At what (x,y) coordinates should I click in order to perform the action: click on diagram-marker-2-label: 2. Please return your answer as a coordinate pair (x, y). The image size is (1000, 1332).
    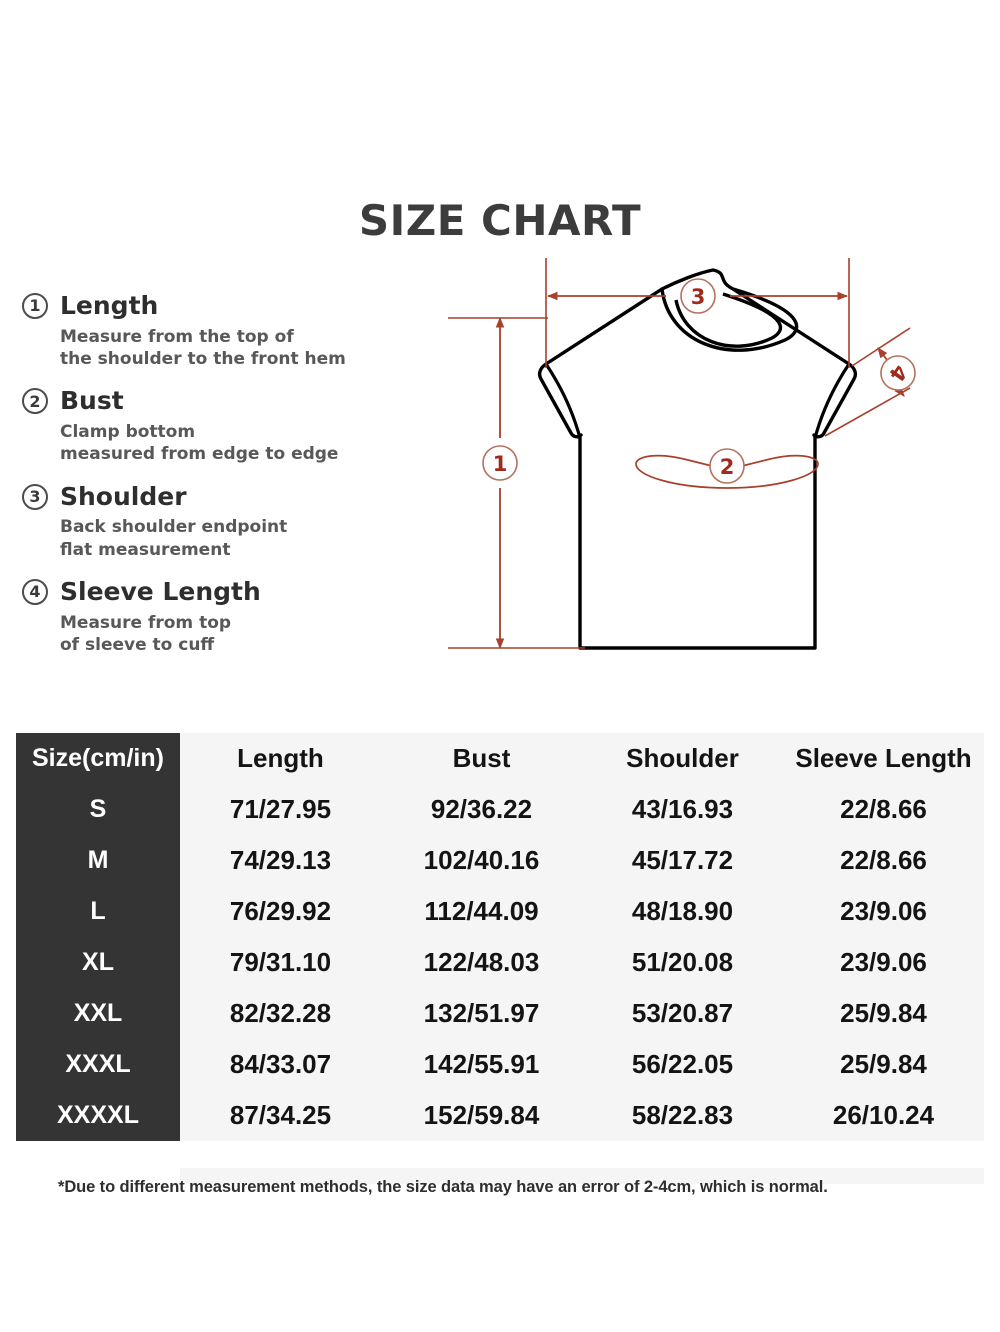
    Looking at the image, I should click on (727, 467).